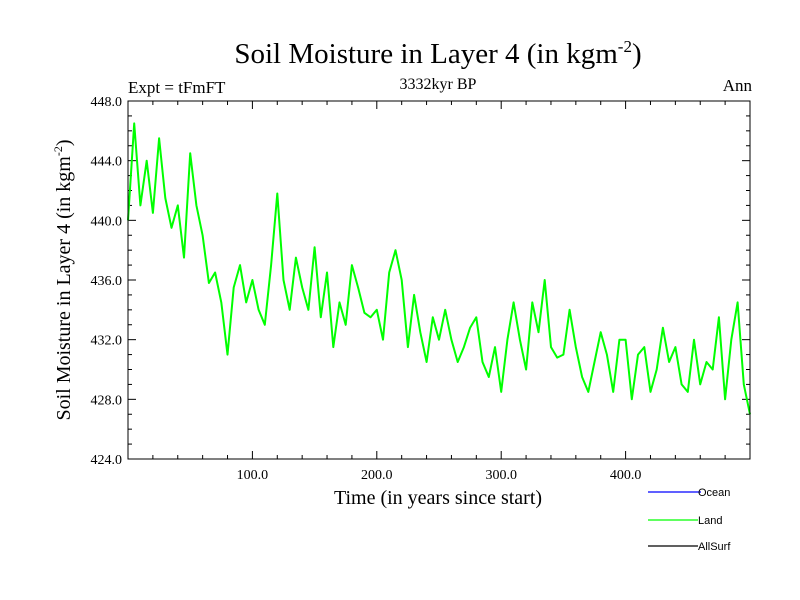 The width and height of the screenshot is (800, 600). I want to click on x-tick-label: 400.0, so click(626, 475).